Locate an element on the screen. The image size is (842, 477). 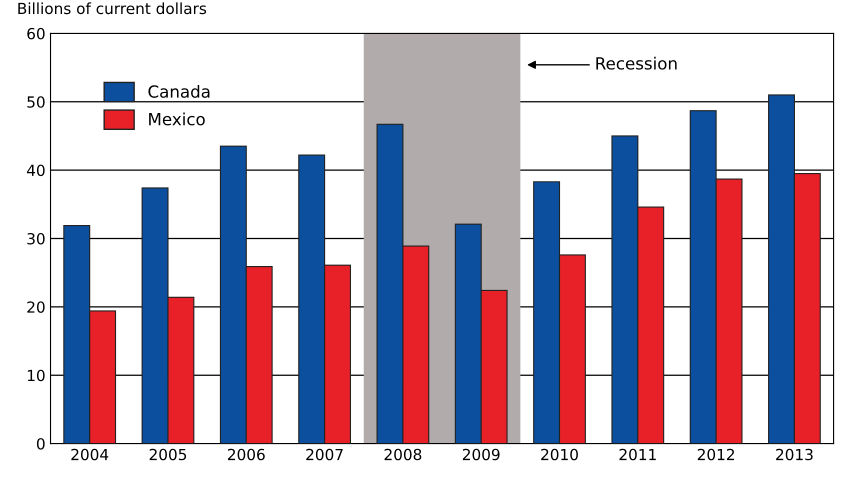
x-tick-label: 2013 is located at coordinates (794, 454).